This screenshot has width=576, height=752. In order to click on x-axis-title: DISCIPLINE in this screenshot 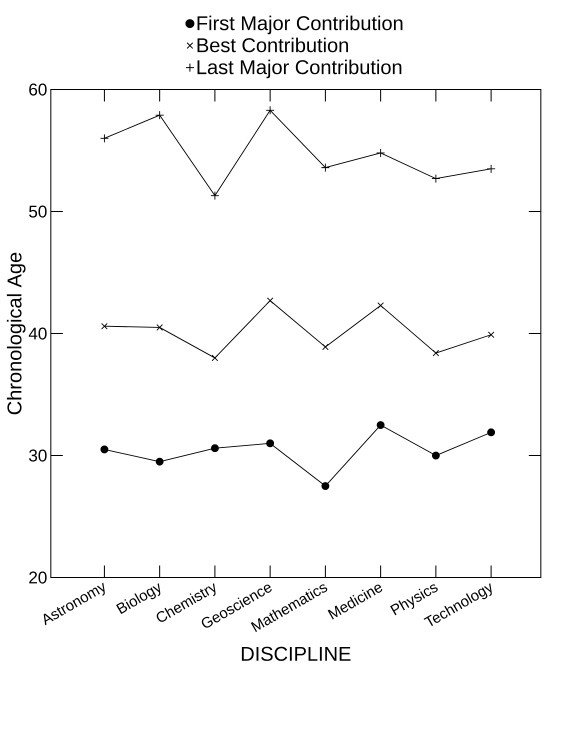, I will do `click(296, 653)`.